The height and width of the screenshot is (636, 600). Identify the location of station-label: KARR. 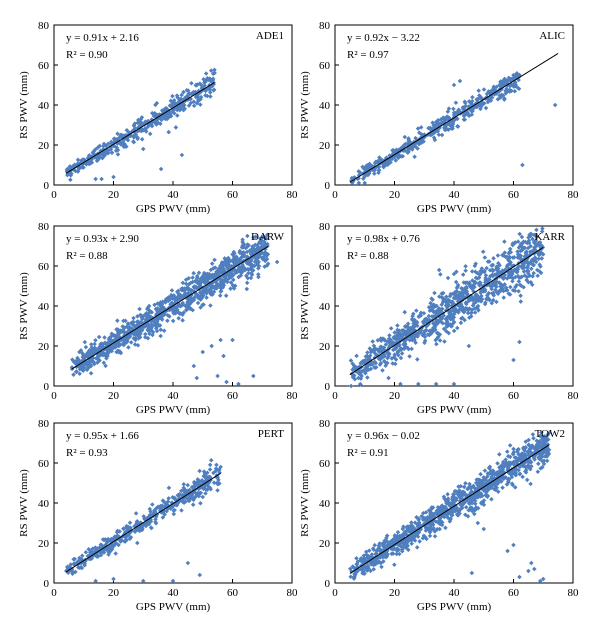
(549, 237).